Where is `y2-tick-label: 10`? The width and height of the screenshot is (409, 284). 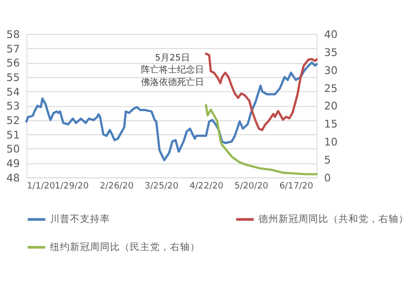
y2-tick-label: 10 is located at coordinates (331, 142).